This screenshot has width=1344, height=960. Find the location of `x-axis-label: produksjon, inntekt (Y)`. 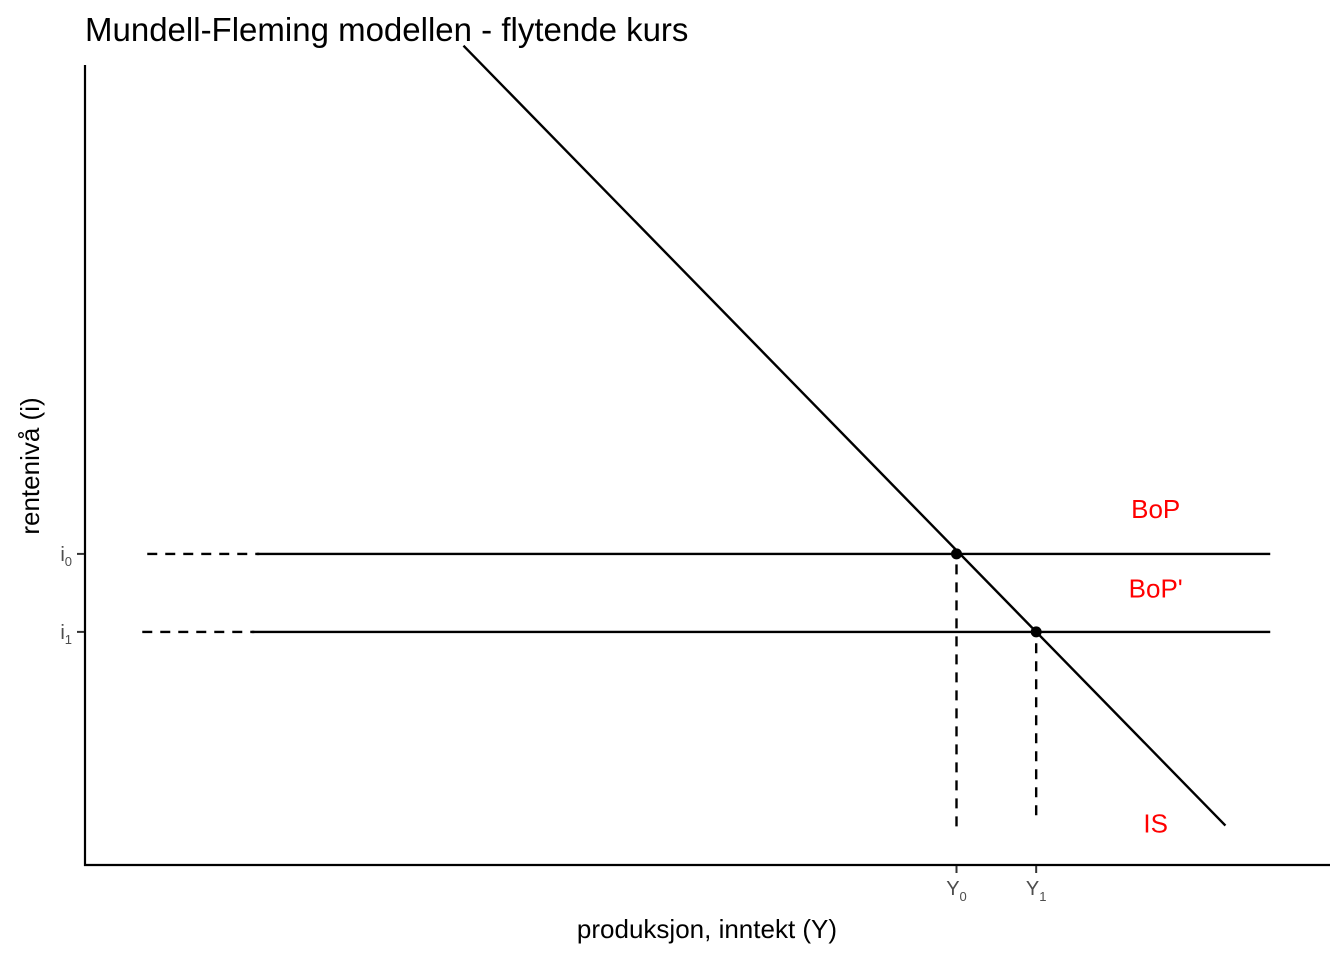

x-axis-label: produksjon, inntekt (Y) is located at coordinates (707, 929).